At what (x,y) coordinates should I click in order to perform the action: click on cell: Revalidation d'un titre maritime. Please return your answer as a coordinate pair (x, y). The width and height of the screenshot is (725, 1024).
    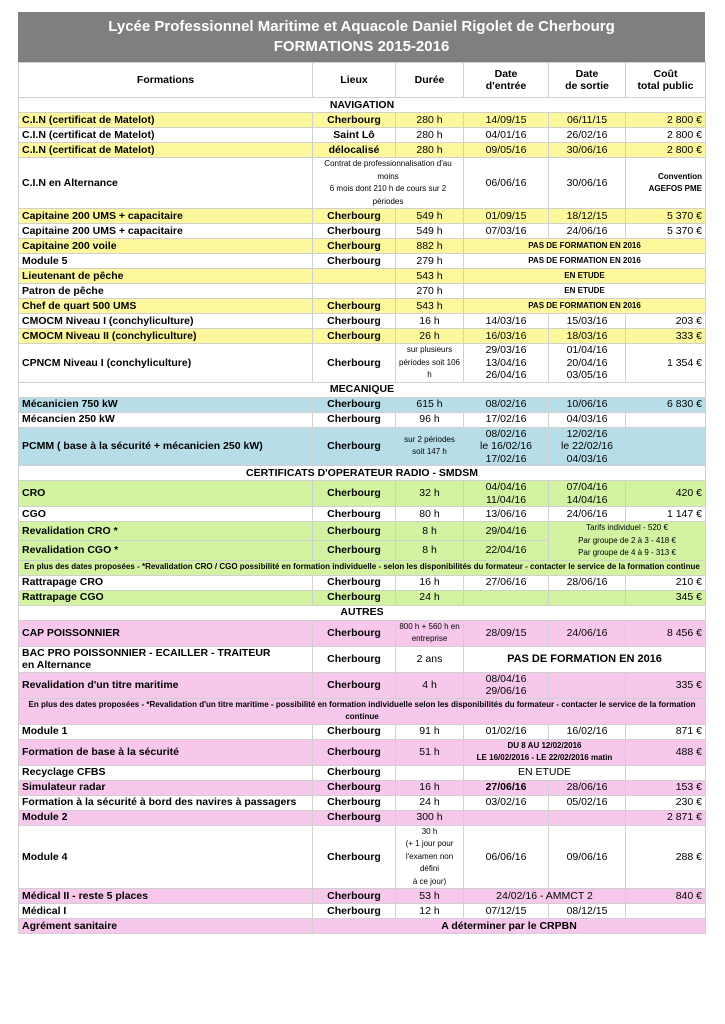
    Looking at the image, I should click on (165, 685).